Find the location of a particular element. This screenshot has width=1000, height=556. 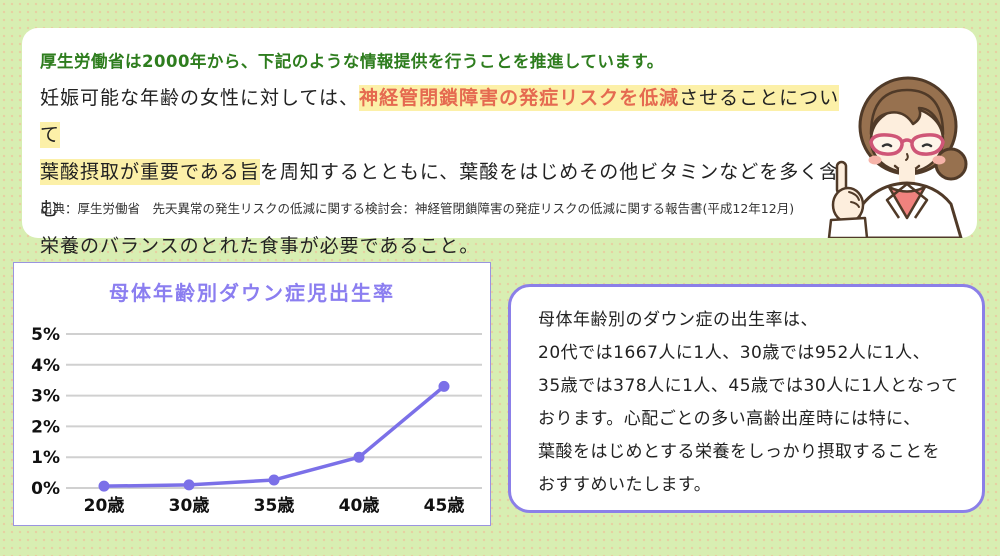

neck is located at coordinates (907, 176).